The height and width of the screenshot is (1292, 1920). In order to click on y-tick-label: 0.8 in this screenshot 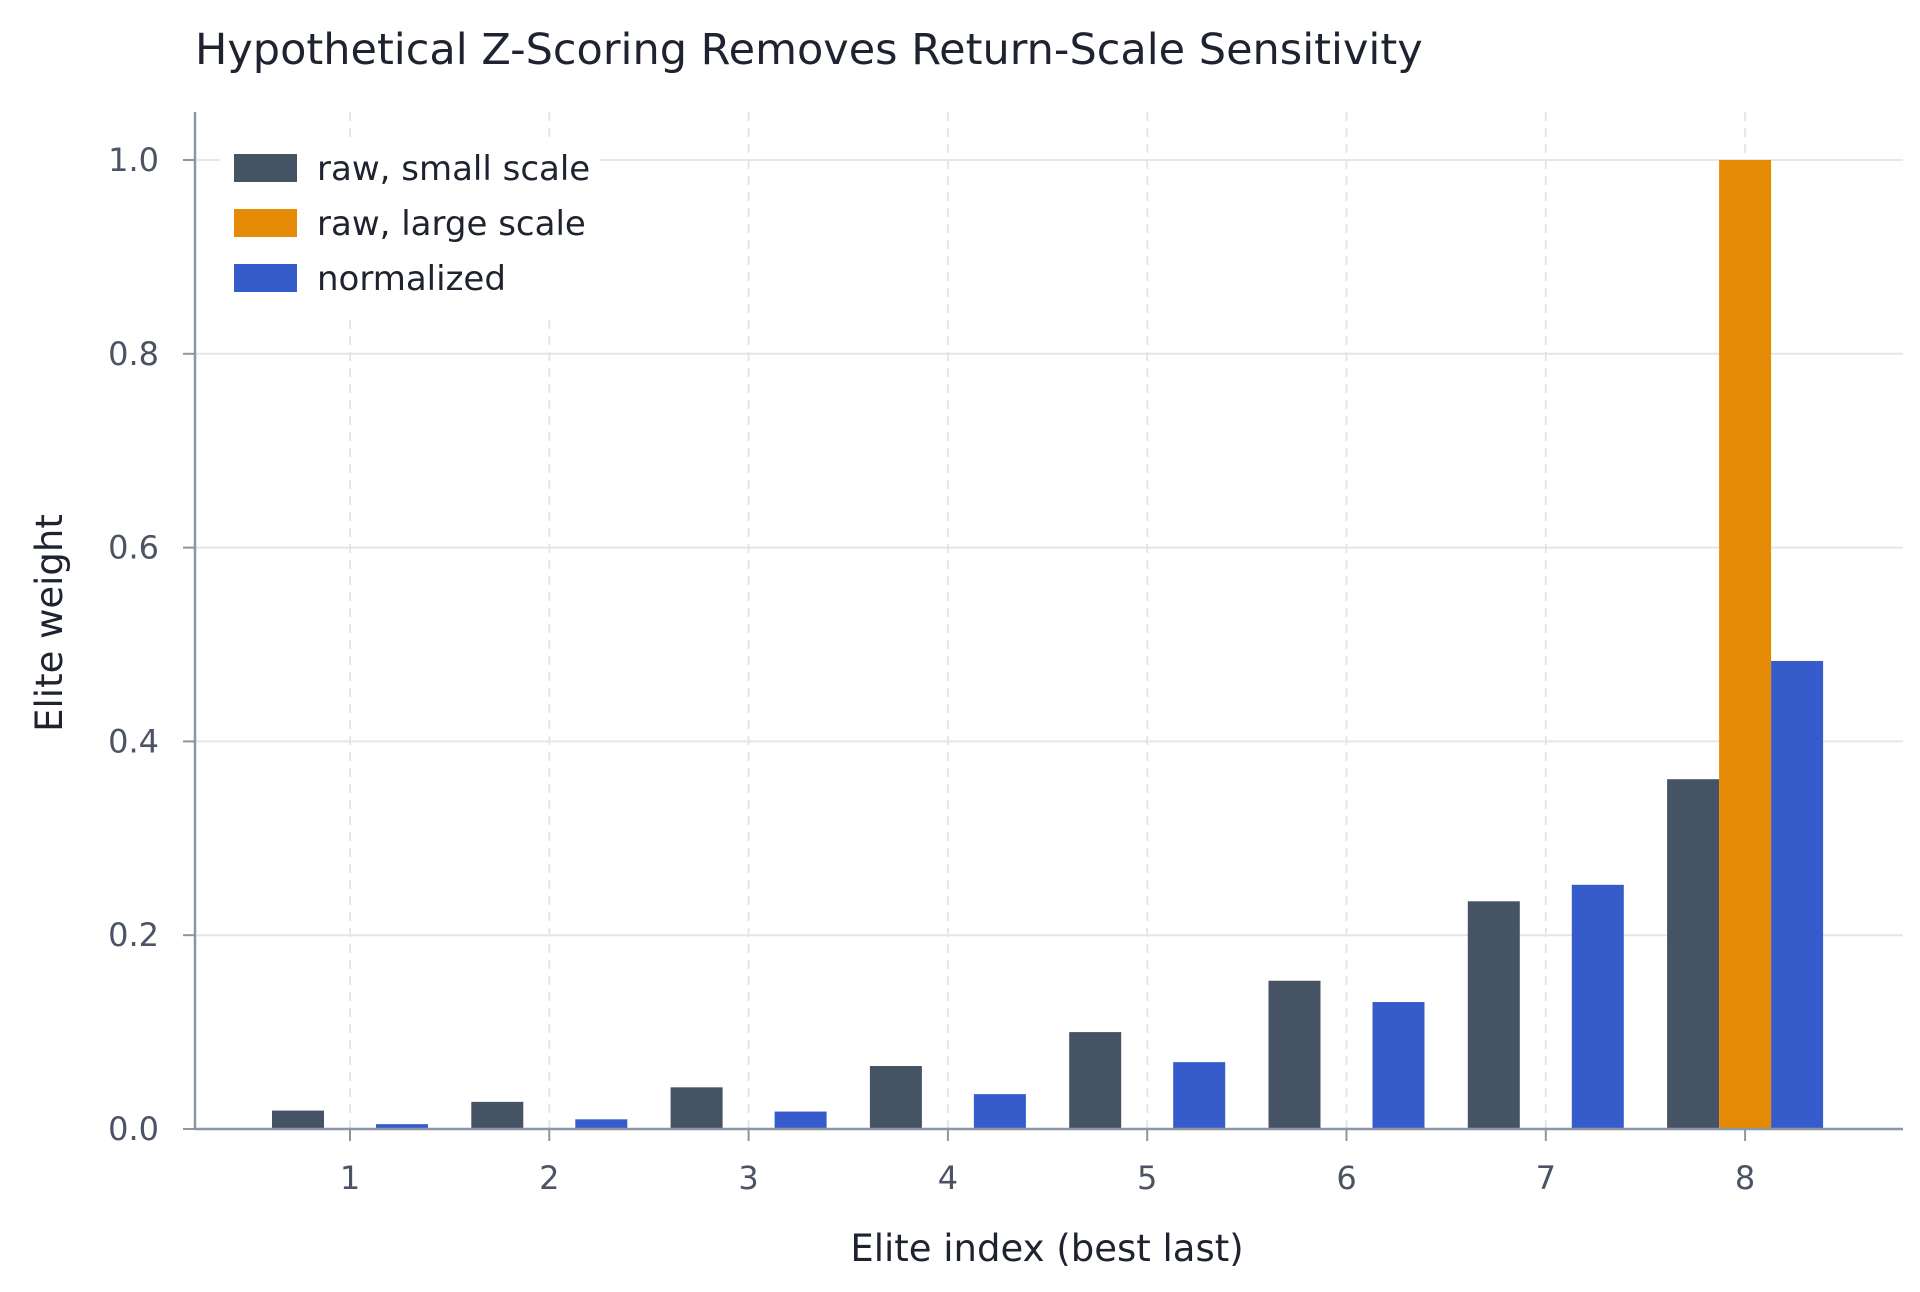, I will do `click(133, 354)`.